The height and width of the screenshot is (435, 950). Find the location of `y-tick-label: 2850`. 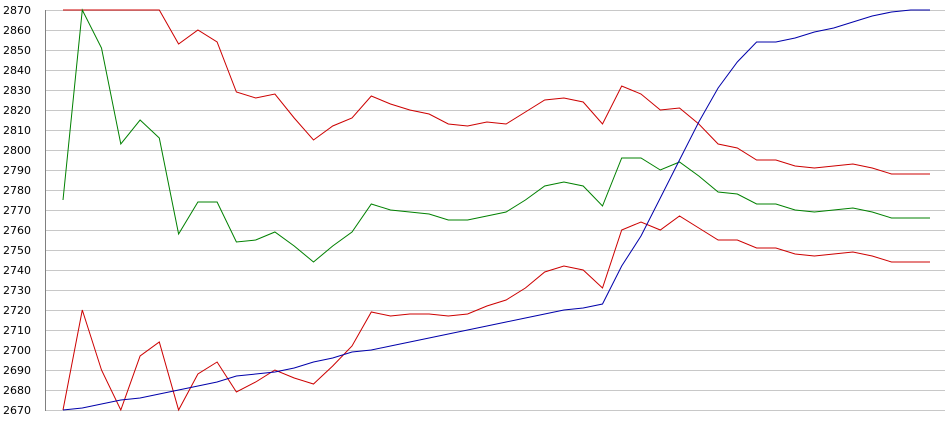

y-tick-label: 2850 is located at coordinates (17, 50).